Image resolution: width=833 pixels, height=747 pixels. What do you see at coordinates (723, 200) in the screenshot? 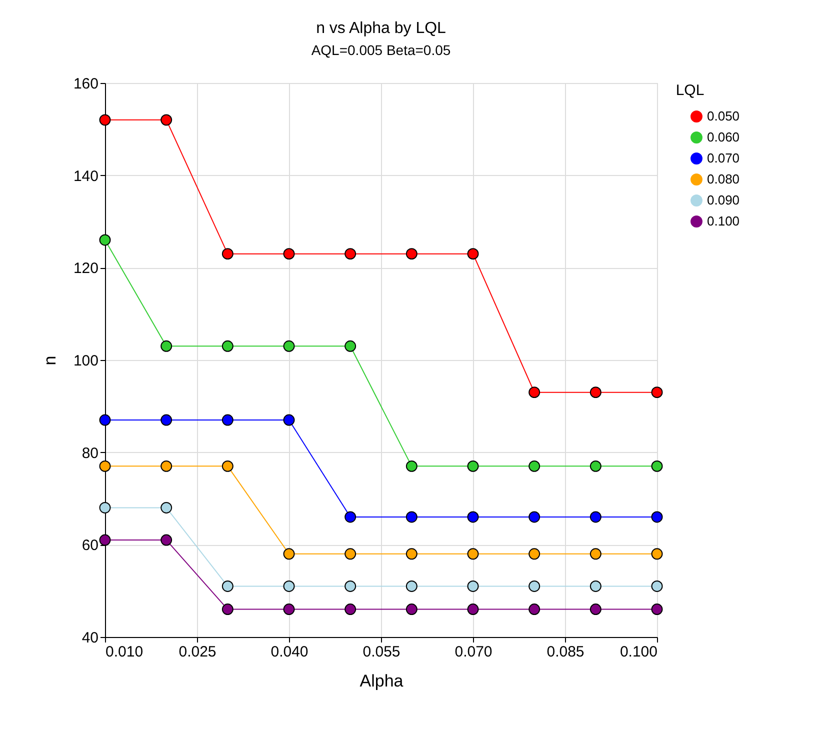
I see `legend-label: 0.090` at bounding box center [723, 200].